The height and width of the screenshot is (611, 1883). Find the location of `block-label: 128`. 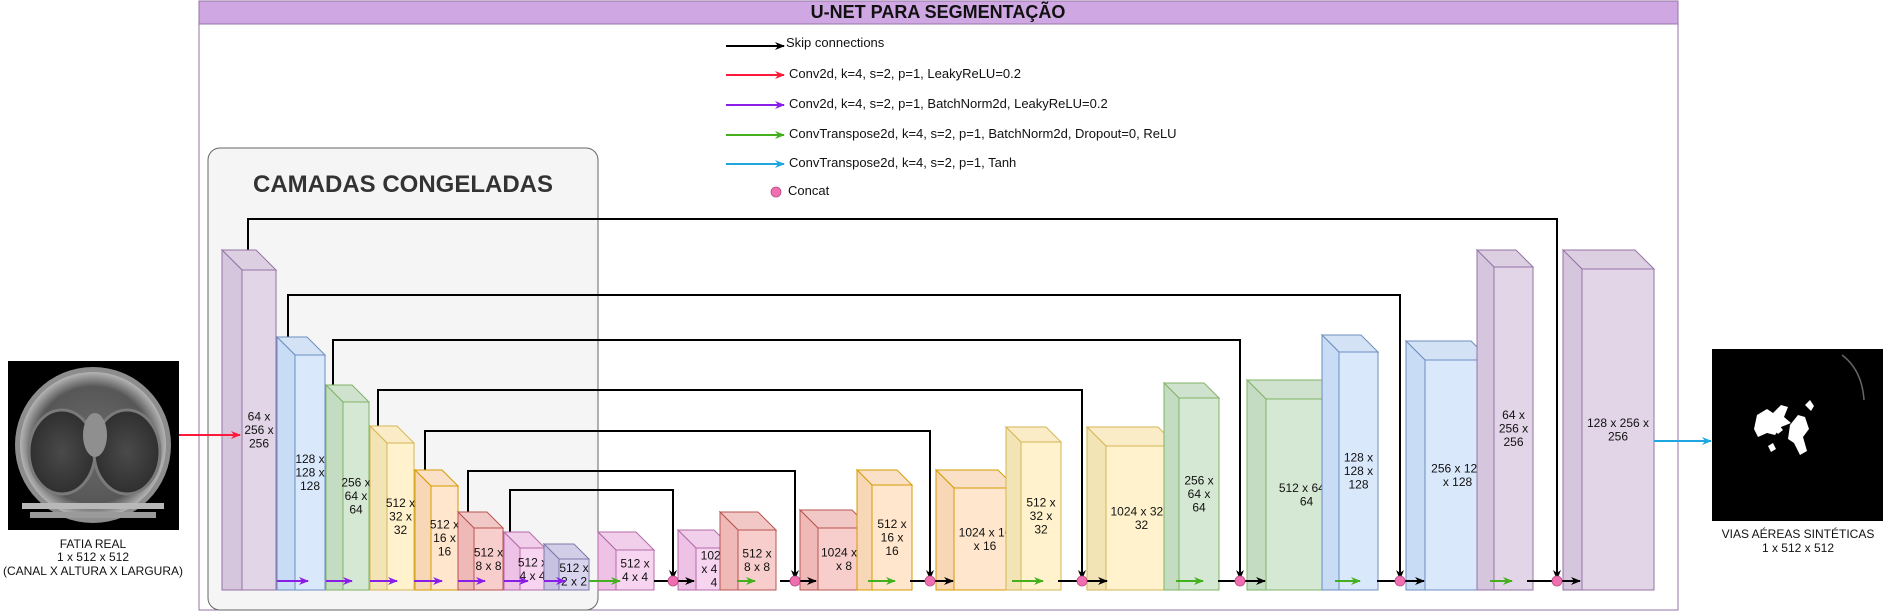

block-label: 128 is located at coordinates (1358, 485).